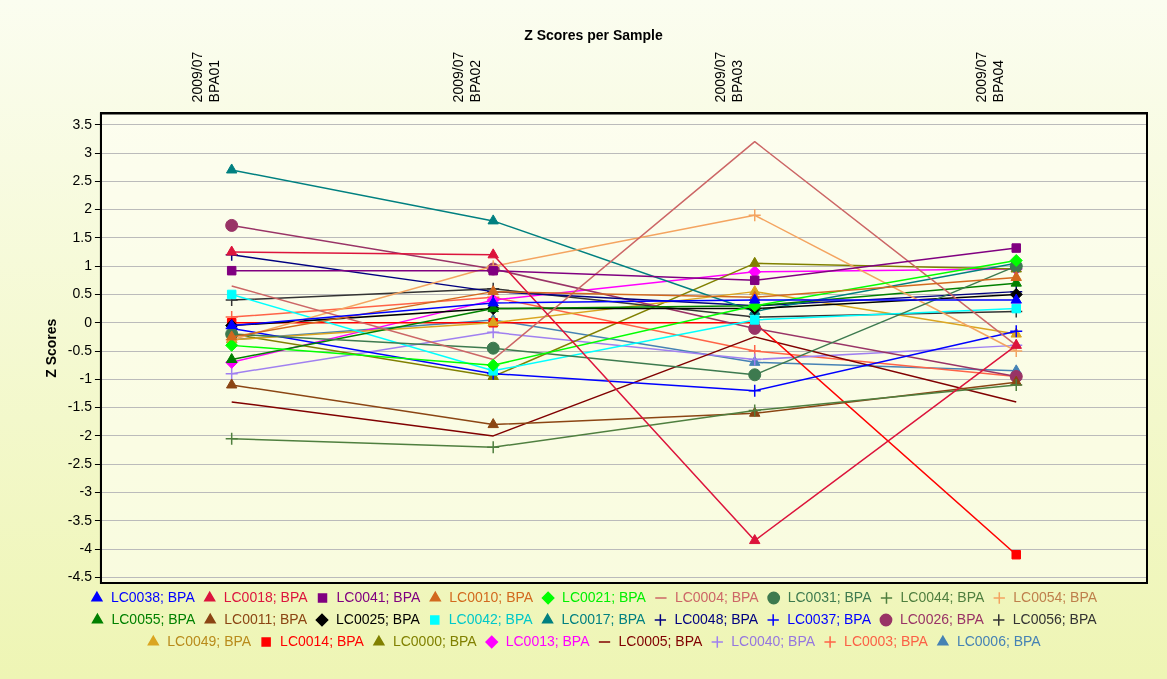  What do you see at coordinates (660, 640) in the screenshot?
I see `legend-label: LC0005; BPA` at bounding box center [660, 640].